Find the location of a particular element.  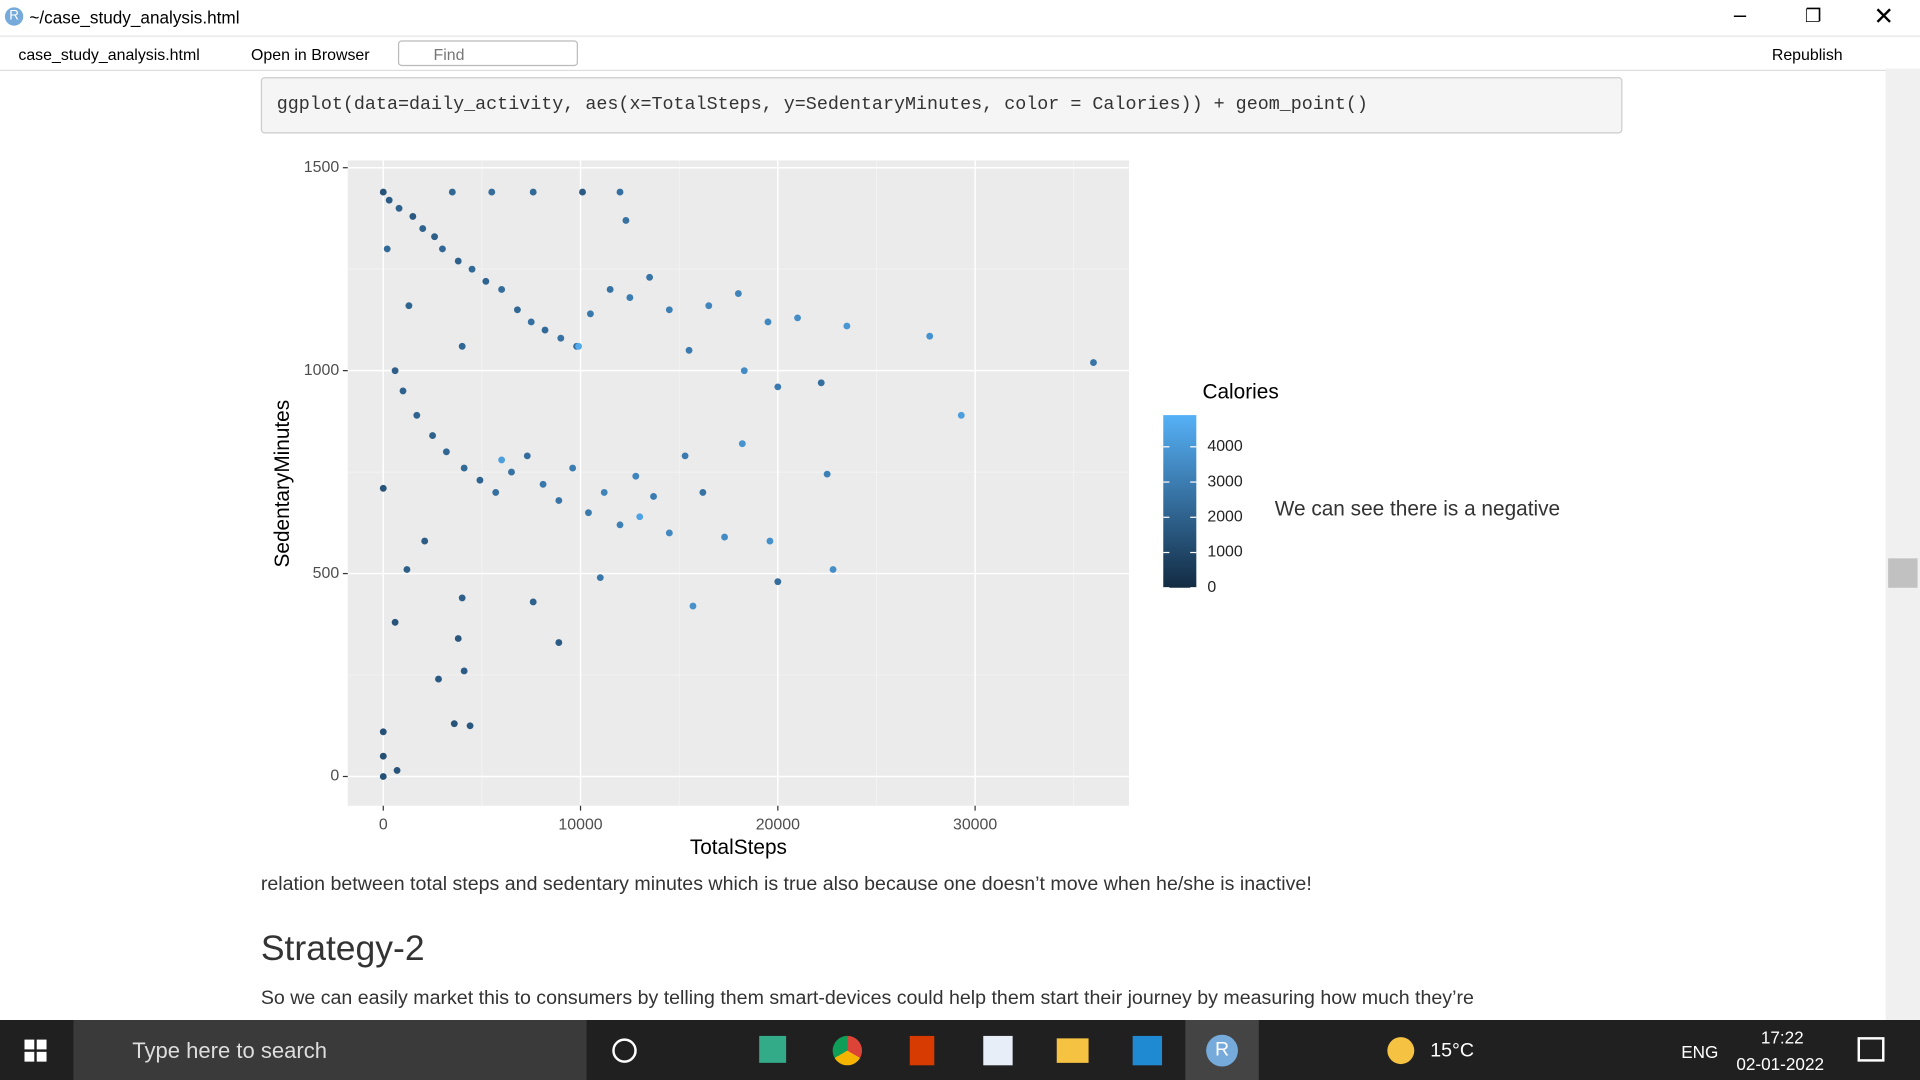

republish: Republish is located at coordinates (1807, 54).